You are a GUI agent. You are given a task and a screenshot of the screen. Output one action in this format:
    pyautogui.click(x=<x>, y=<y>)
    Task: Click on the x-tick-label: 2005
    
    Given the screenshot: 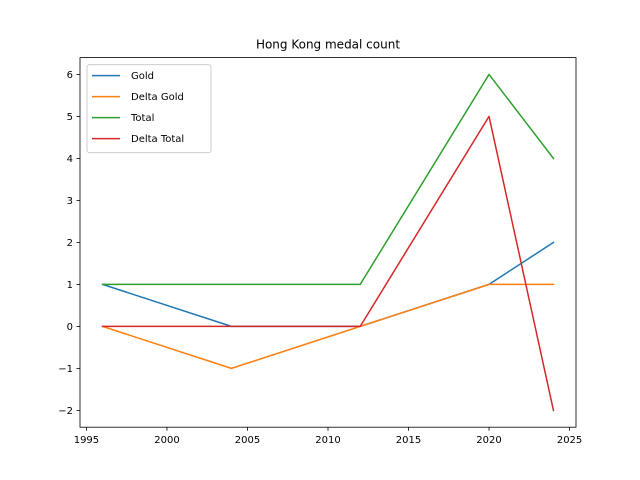 What is the action you would take?
    pyautogui.click(x=247, y=440)
    